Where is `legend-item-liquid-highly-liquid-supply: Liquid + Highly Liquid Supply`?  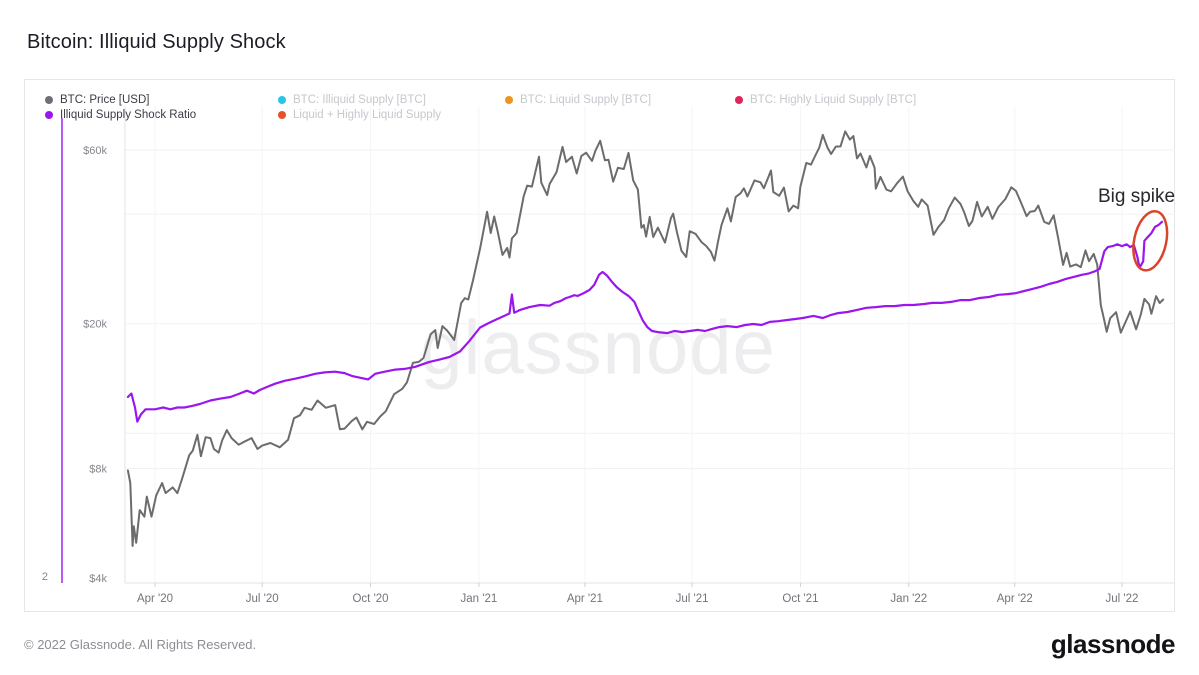 legend-item-liquid-highly-liquid-supply: Liquid + Highly Liquid Supply is located at coordinates (359, 115).